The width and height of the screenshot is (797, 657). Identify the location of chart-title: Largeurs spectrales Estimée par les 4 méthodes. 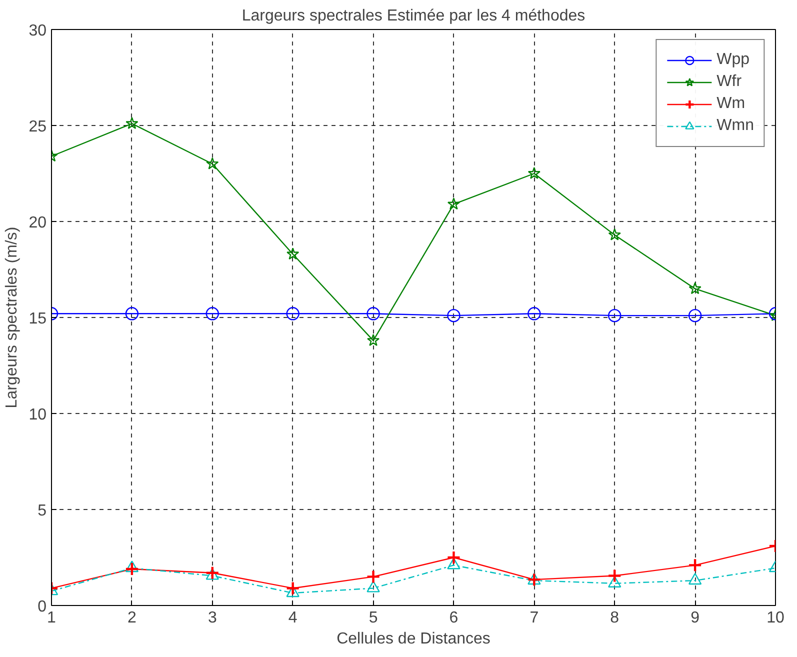
(414, 16).